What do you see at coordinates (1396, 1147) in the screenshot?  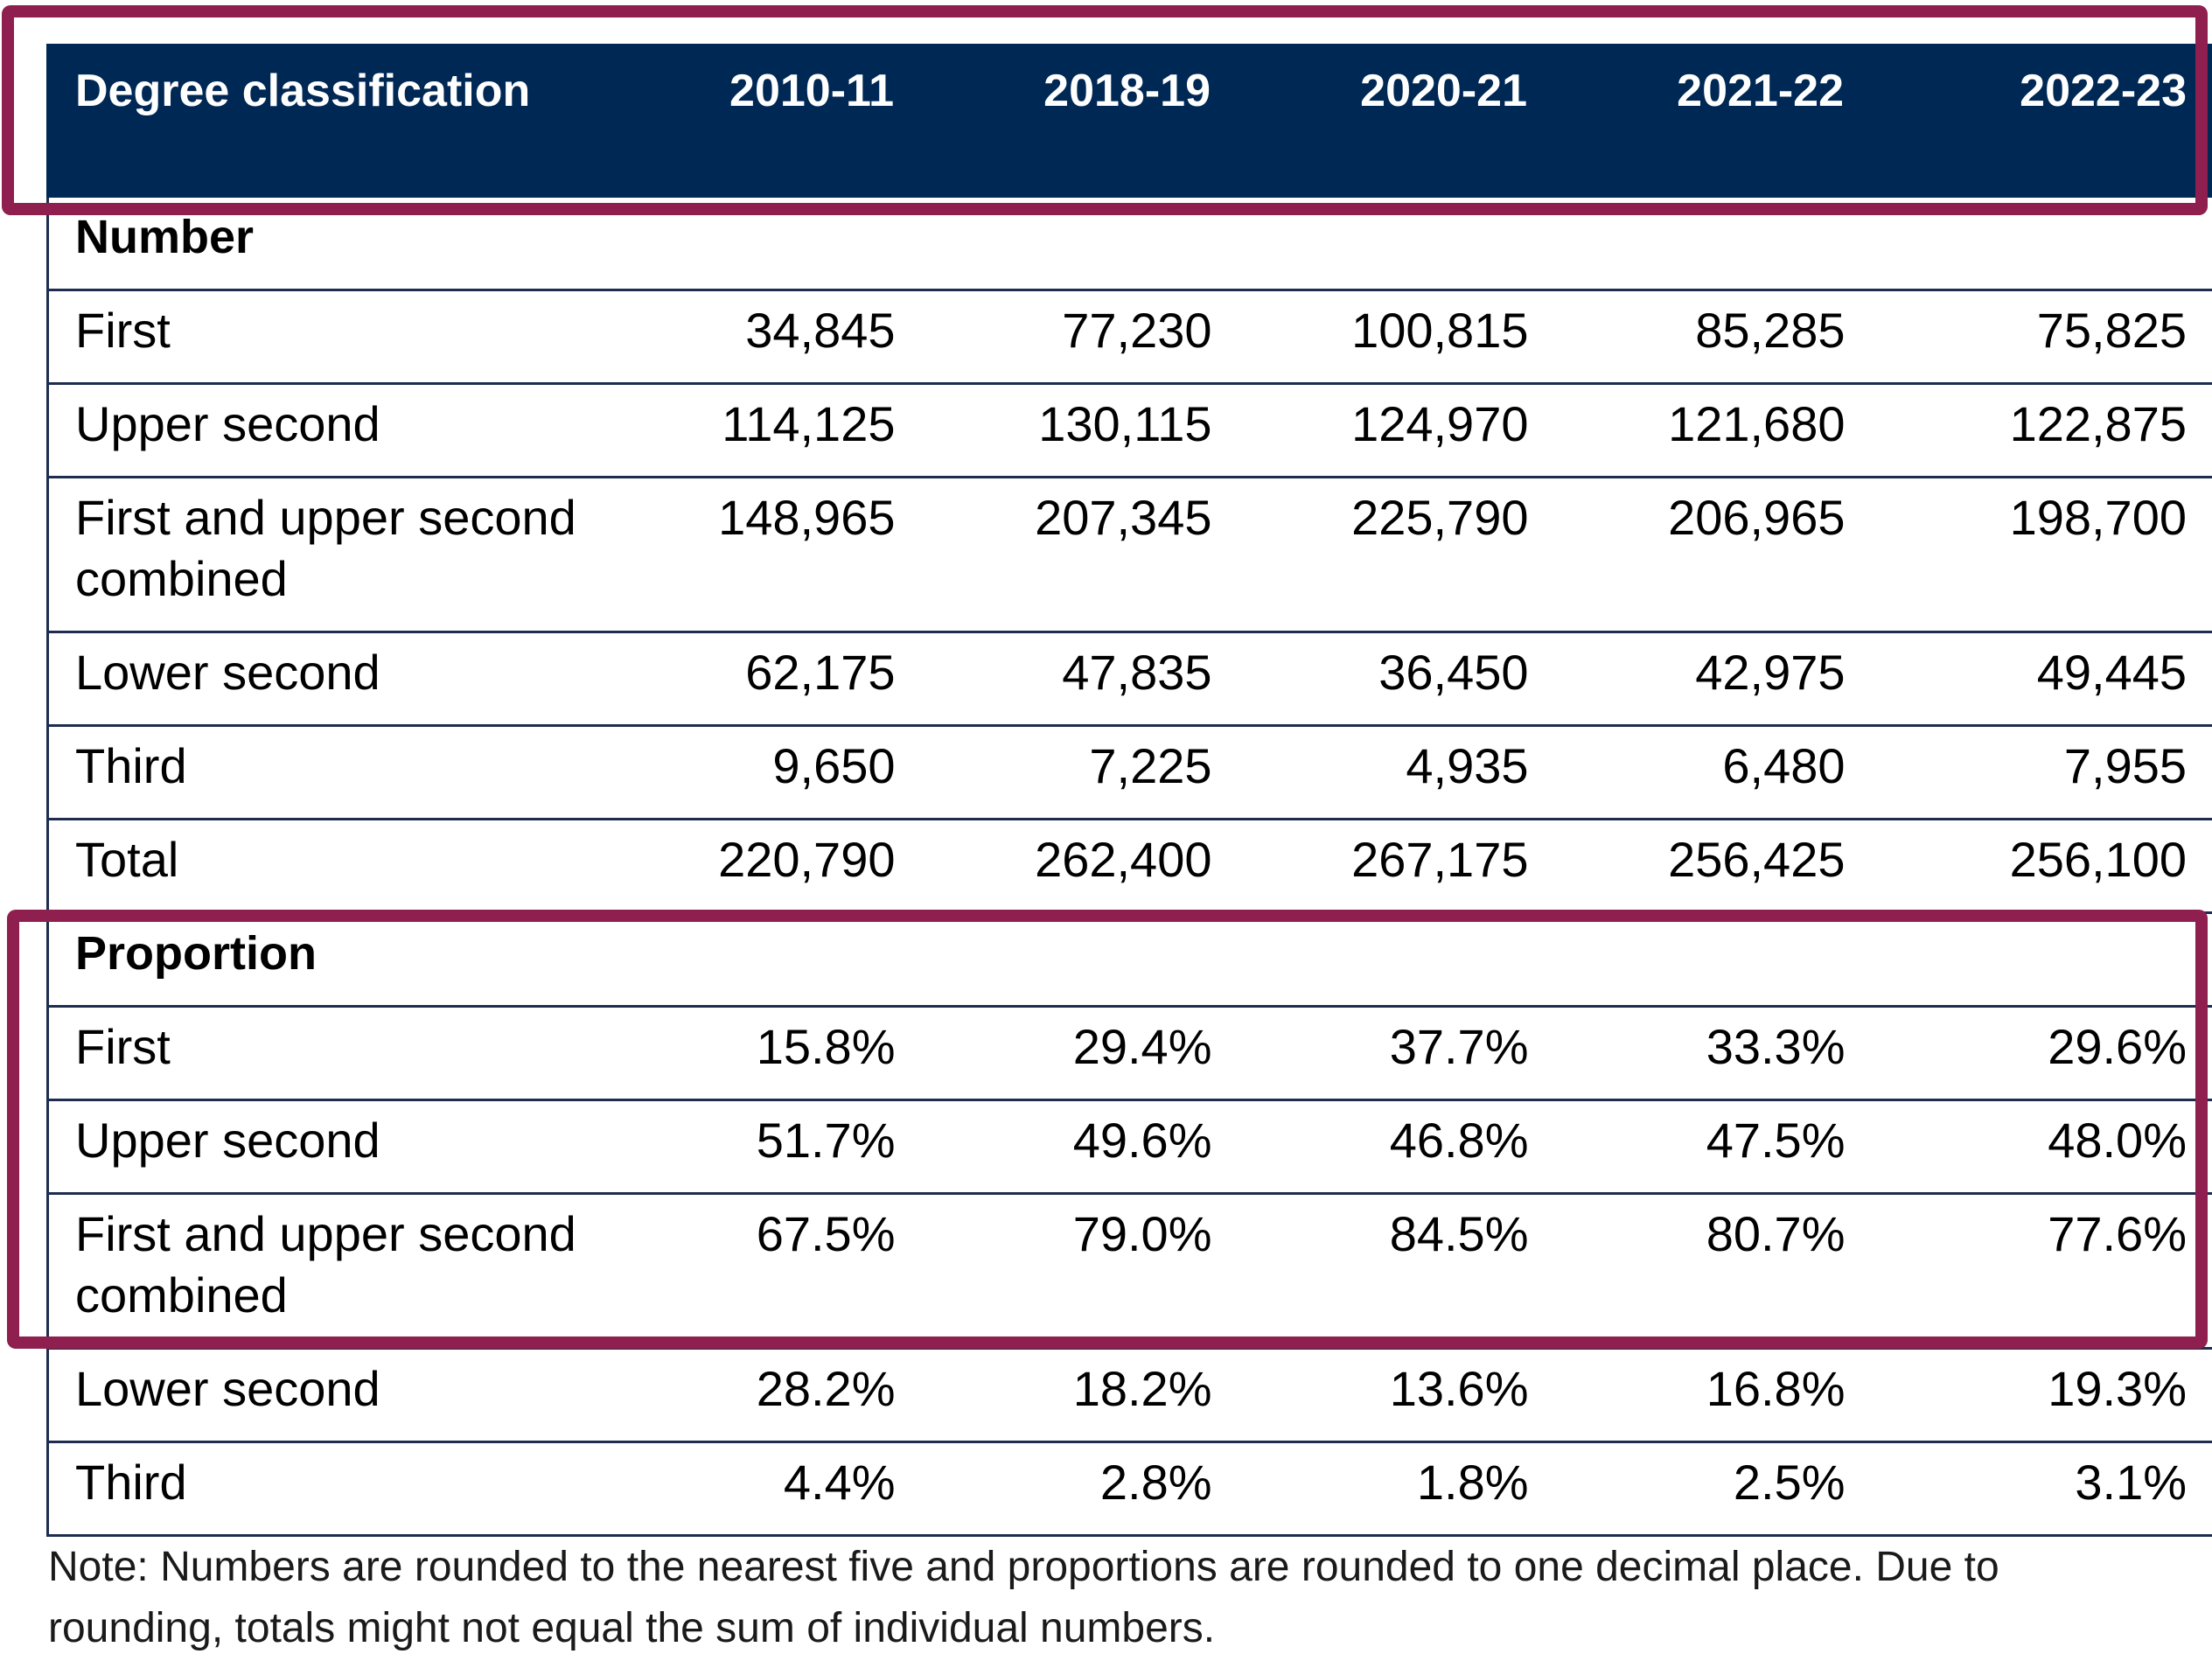 I see `table-cell: 46.8%` at bounding box center [1396, 1147].